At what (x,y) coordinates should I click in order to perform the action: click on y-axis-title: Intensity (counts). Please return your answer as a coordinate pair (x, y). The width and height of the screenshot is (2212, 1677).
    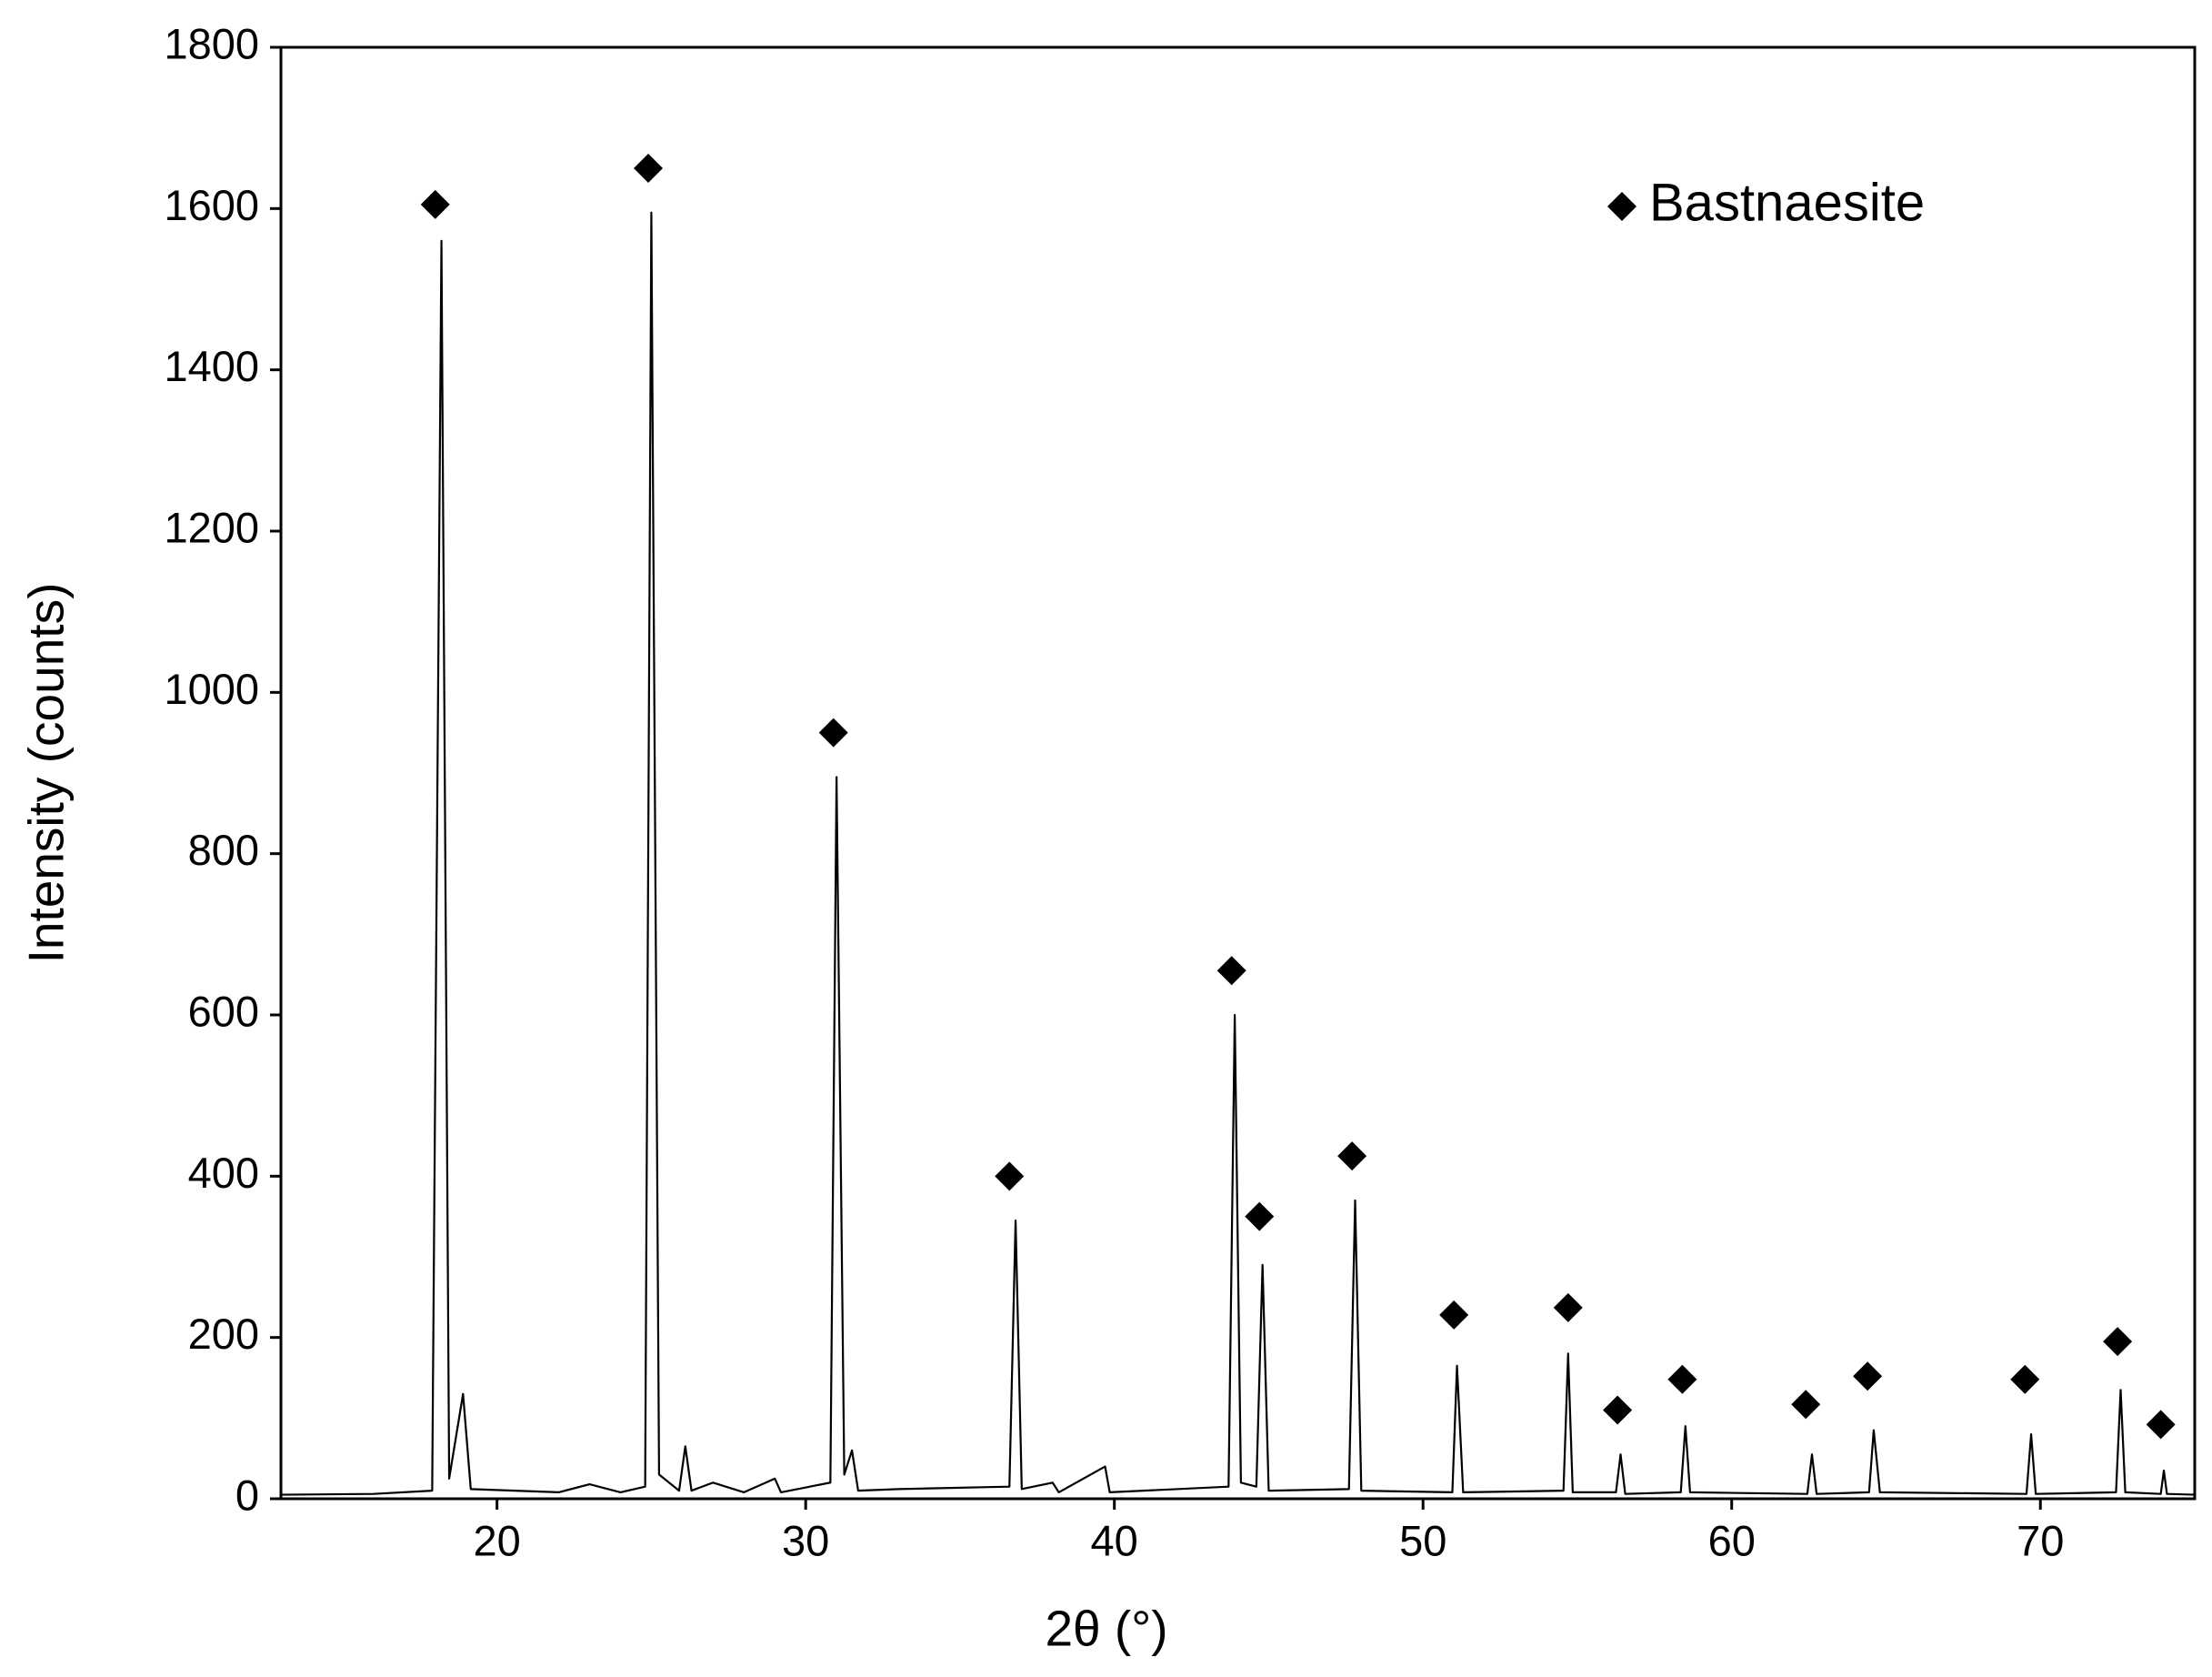
    Looking at the image, I should click on (46, 773).